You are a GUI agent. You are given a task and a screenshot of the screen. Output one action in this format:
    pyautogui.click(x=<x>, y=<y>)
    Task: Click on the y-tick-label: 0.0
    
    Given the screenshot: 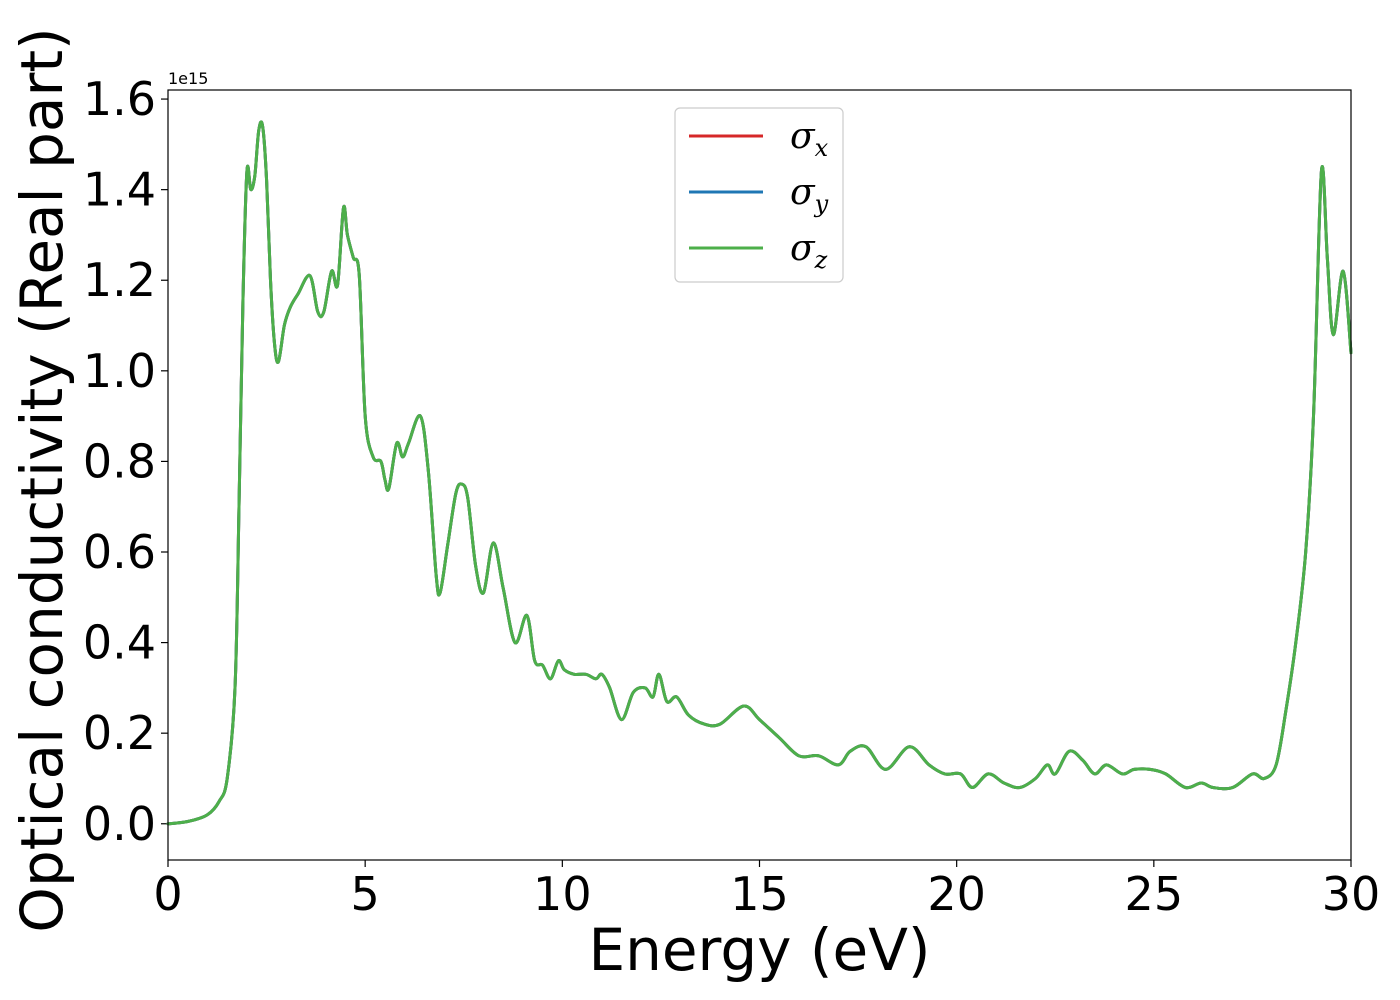 What is the action you would take?
    pyautogui.click(x=119, y=824)
    